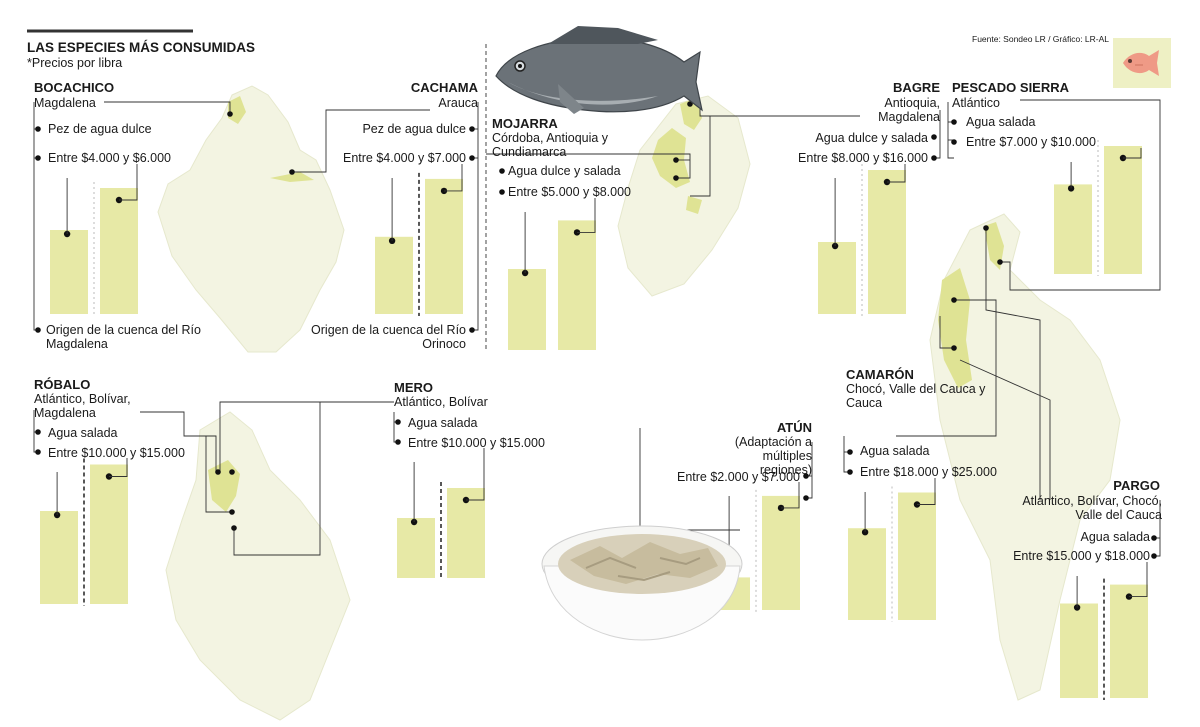 The width and height of the screenshot is (1200, 727). What do you see at coordinates (794, 427) in the screenshot?
I see `atun-title: ATÚN` at bounding box center [794, 427].